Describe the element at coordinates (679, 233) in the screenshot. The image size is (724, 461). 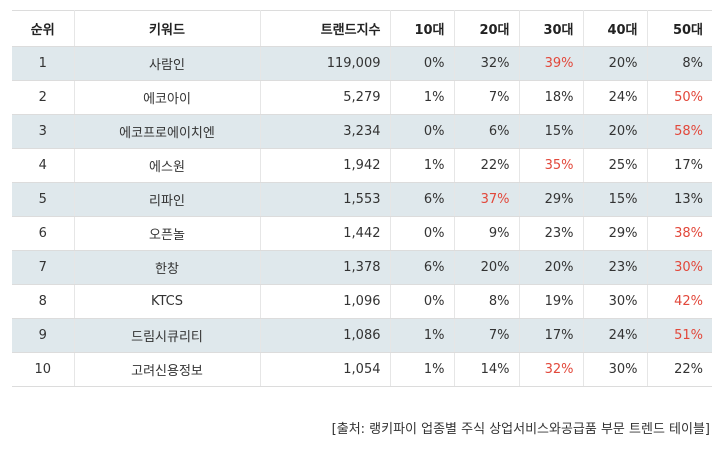
I see `cell-age-50s: 38%` at that location.